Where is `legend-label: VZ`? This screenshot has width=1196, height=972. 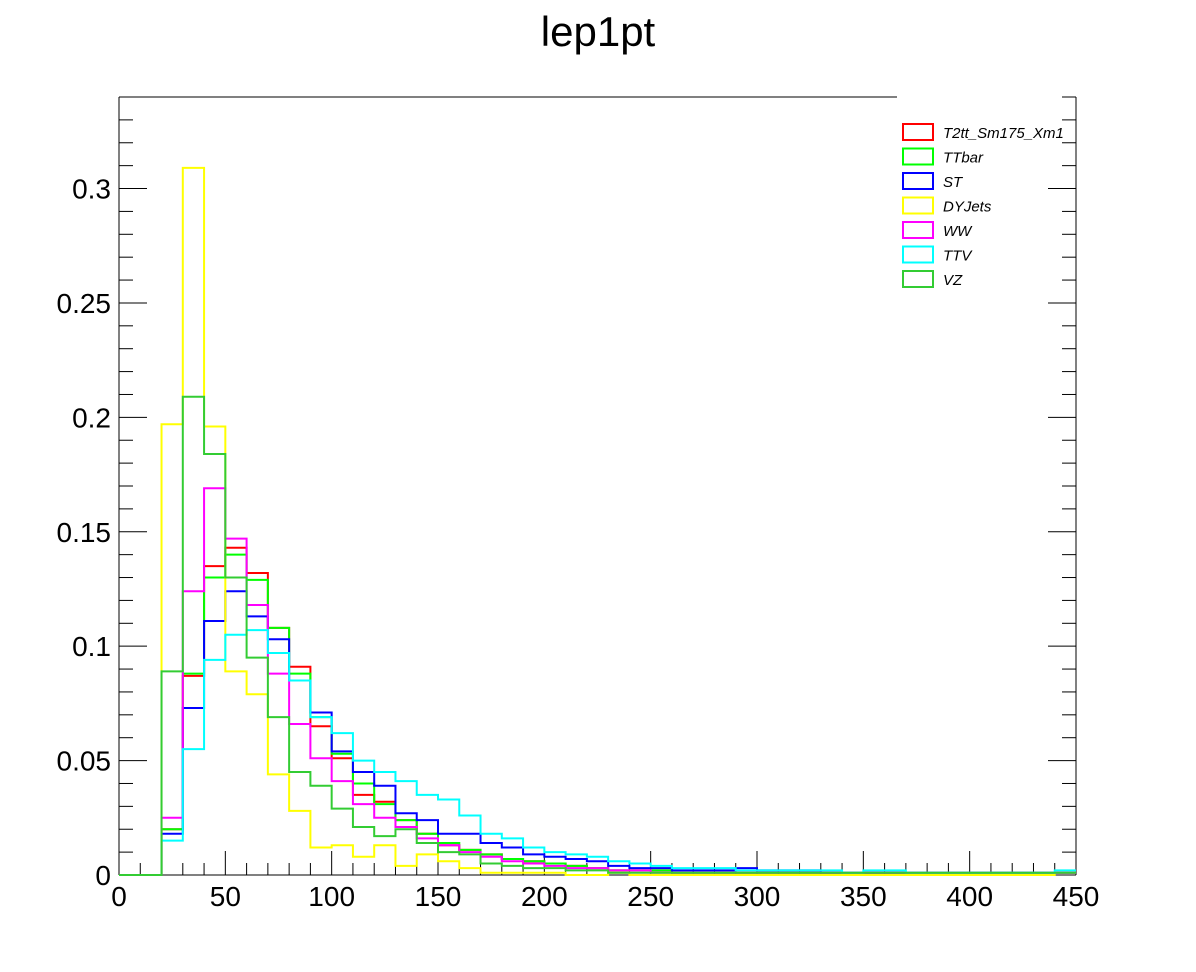 legend-label: VZ is located at coordinates (953, 280).